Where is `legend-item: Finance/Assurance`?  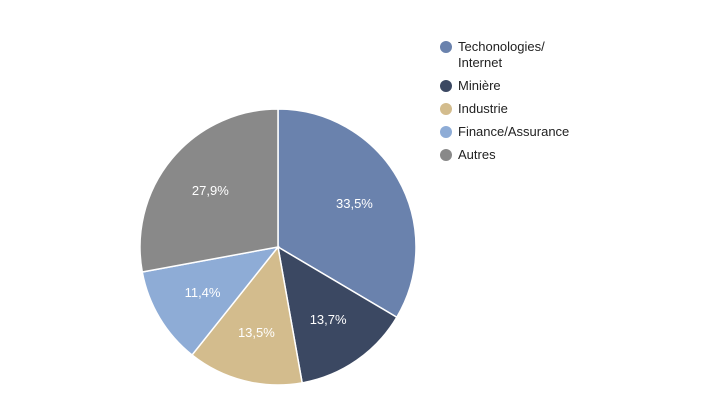 legend-item: Finance/Assurance is located at coordinates (530, 132).